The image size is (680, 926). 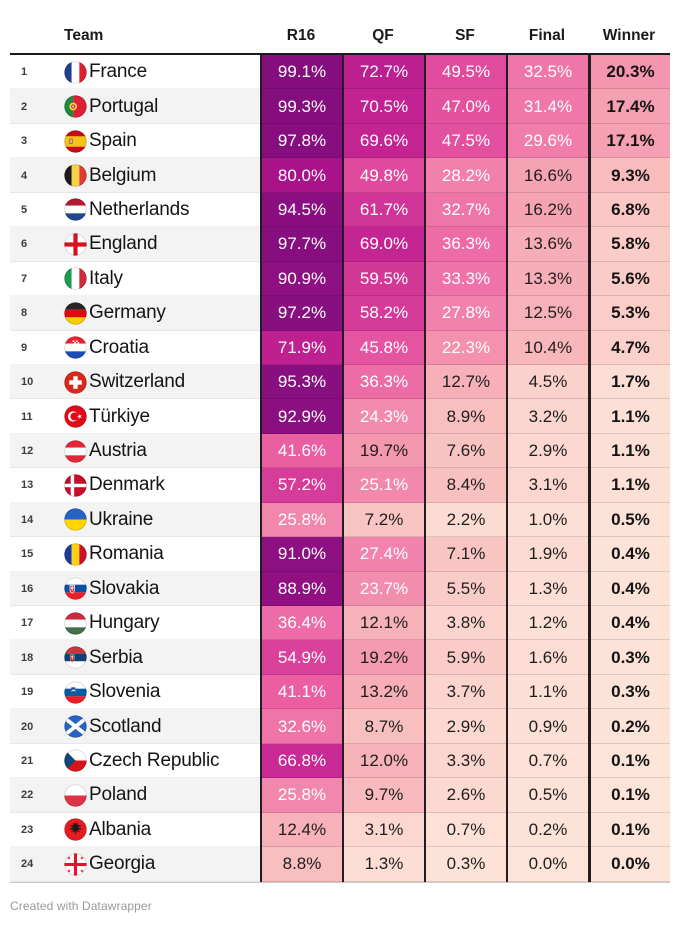 What do you see at coordinates (465, 485) in the screenshot?
I see `prob-cell-sf: 8.4%` at bounding box center [465, 485].